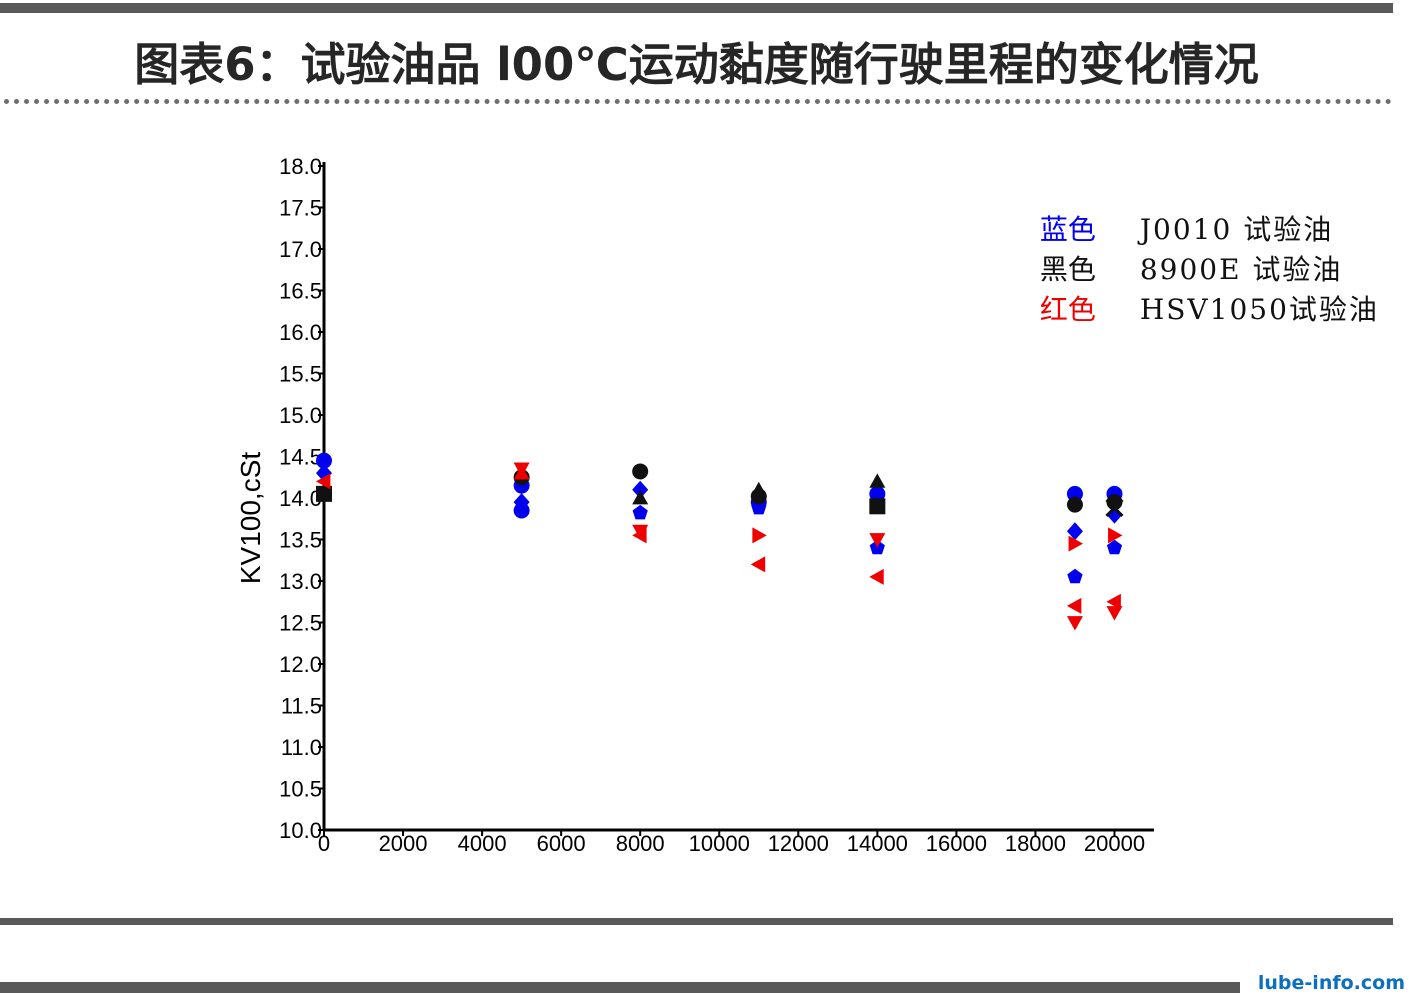 This screenshot has width=1409, height=994. Describe the element at coordinates (324, 843) in the screenshot. I see `x-tick-label: 0` at that location.